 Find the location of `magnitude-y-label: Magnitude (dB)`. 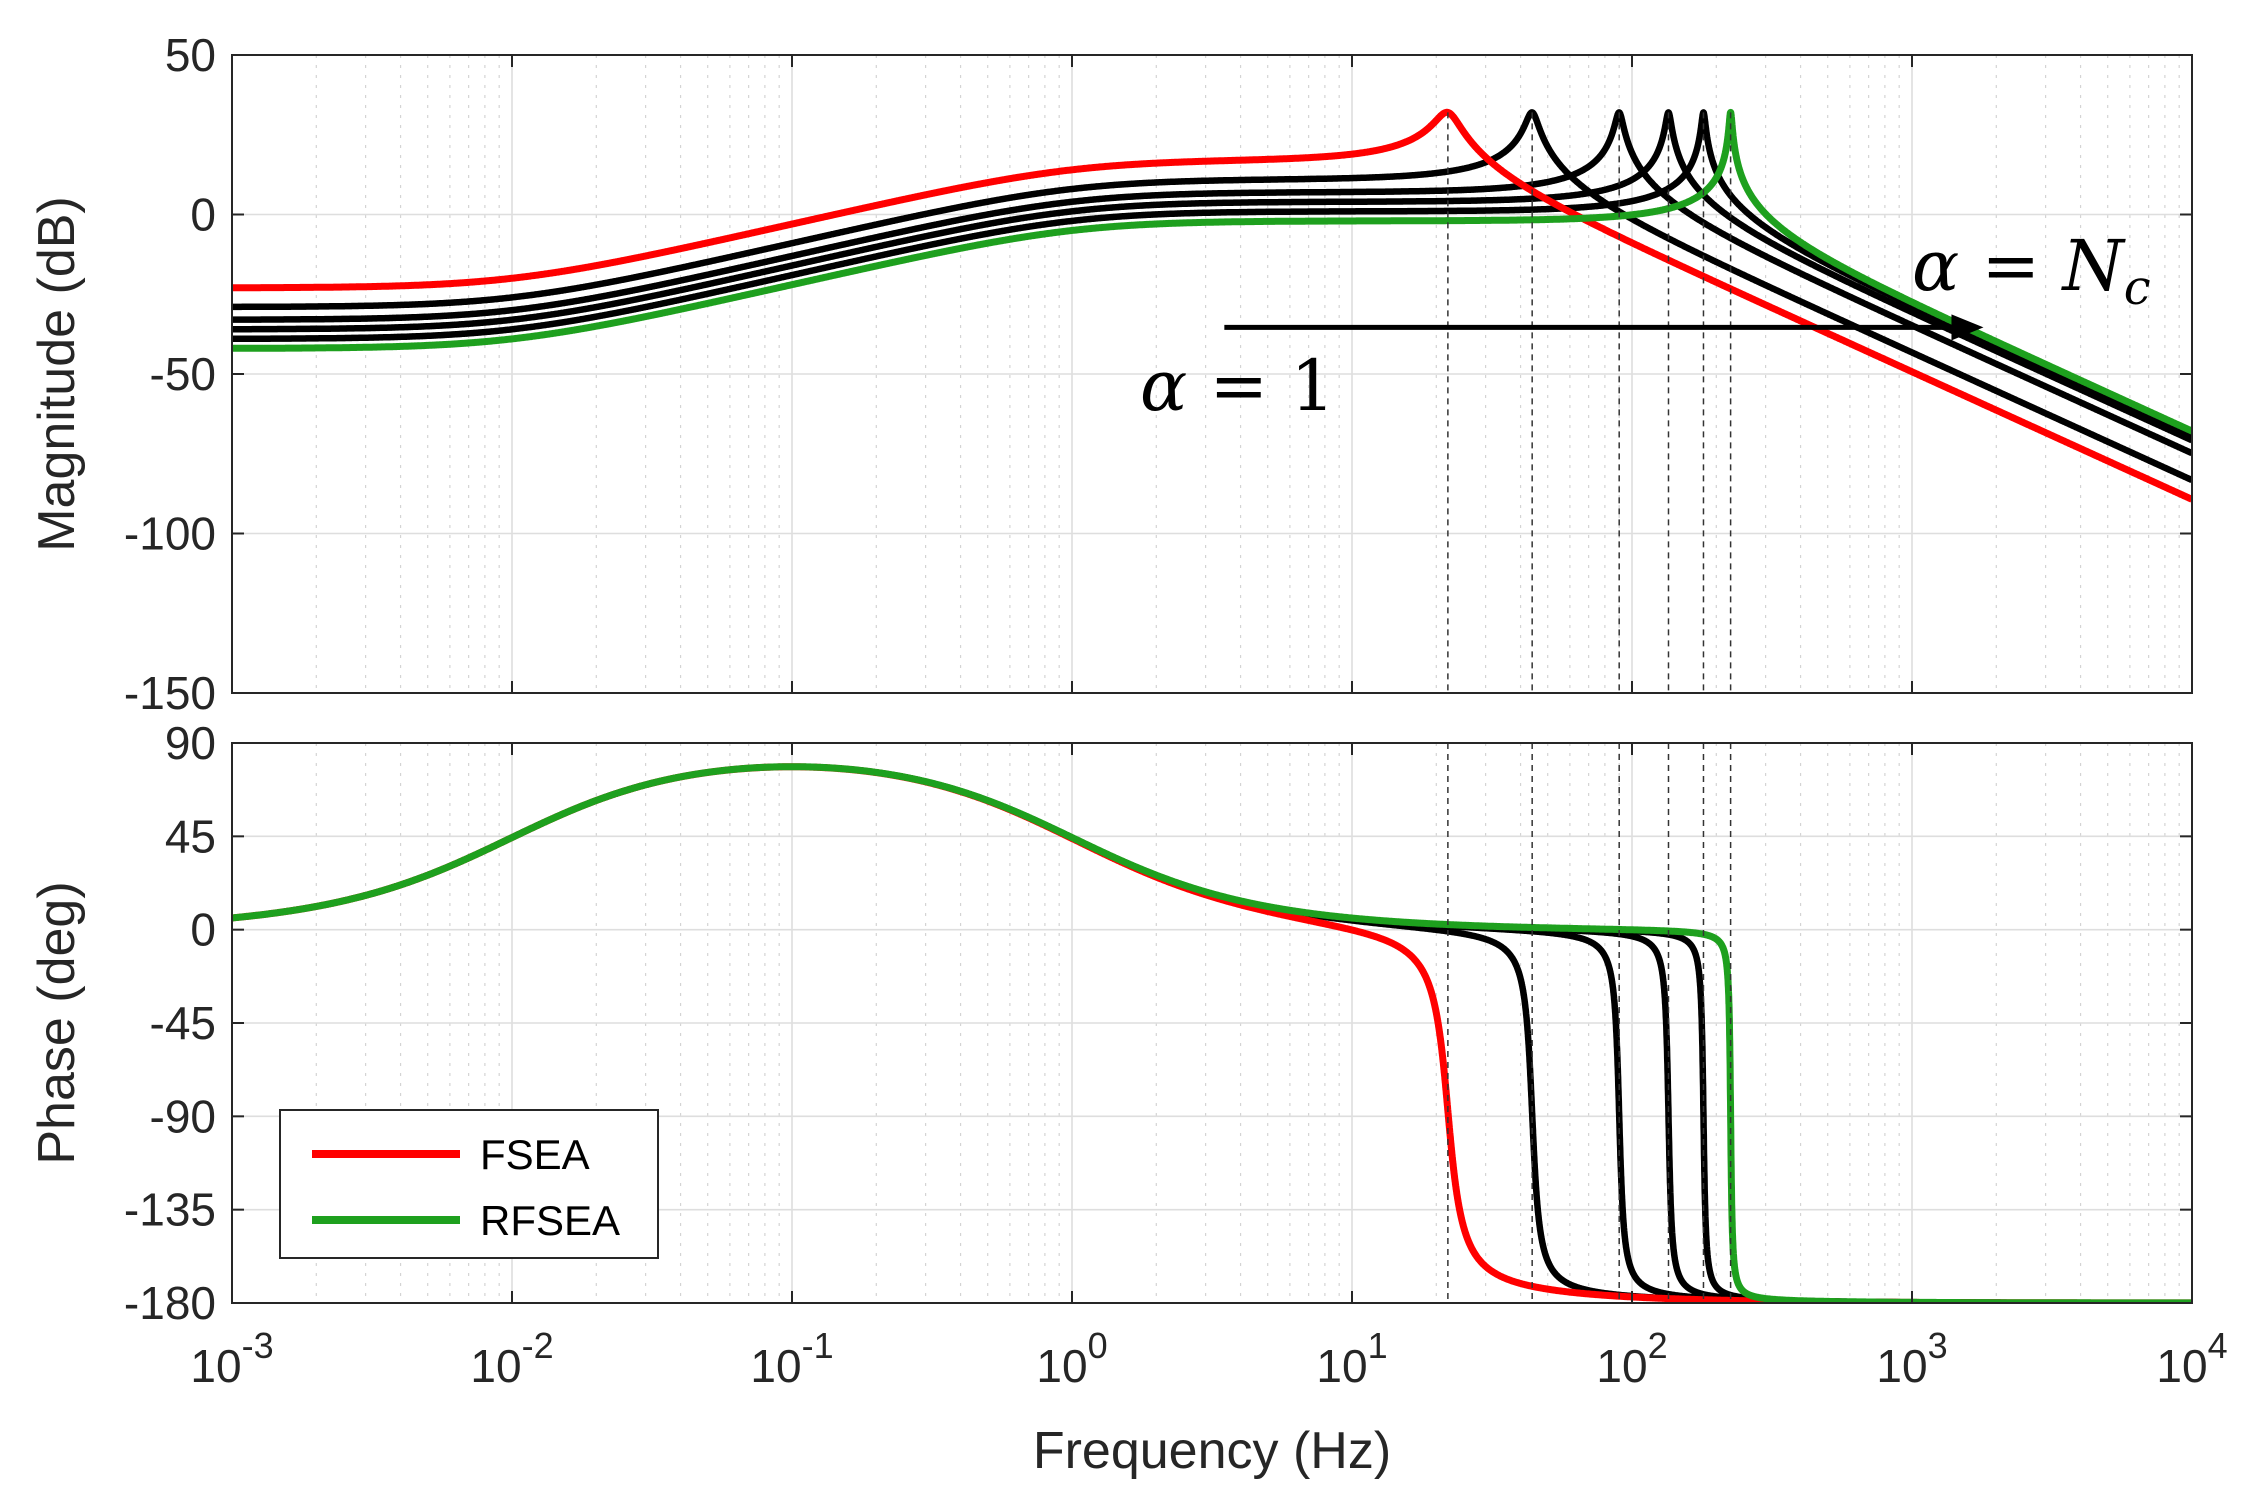

magnitude-y-label: Magnitude (dB) is located at coordinates (57, 374).